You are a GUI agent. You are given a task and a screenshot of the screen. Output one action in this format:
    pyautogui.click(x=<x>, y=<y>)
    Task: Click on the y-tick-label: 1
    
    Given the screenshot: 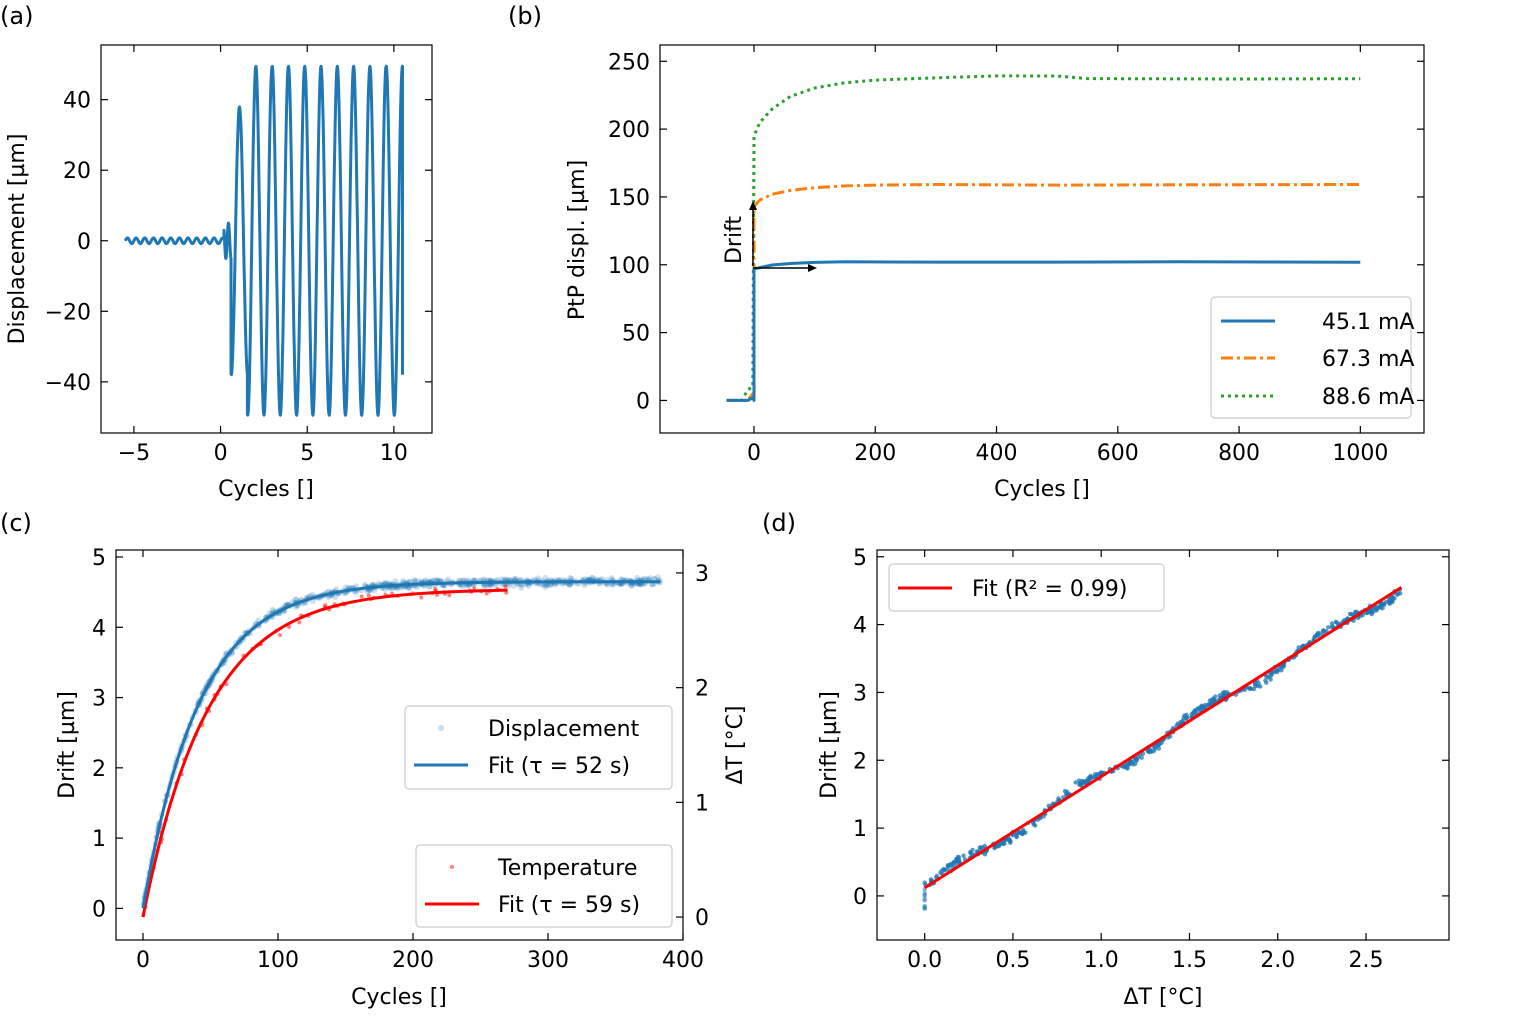 What is the action you would take?
    pyautogui.click(x=860, y=829)
    